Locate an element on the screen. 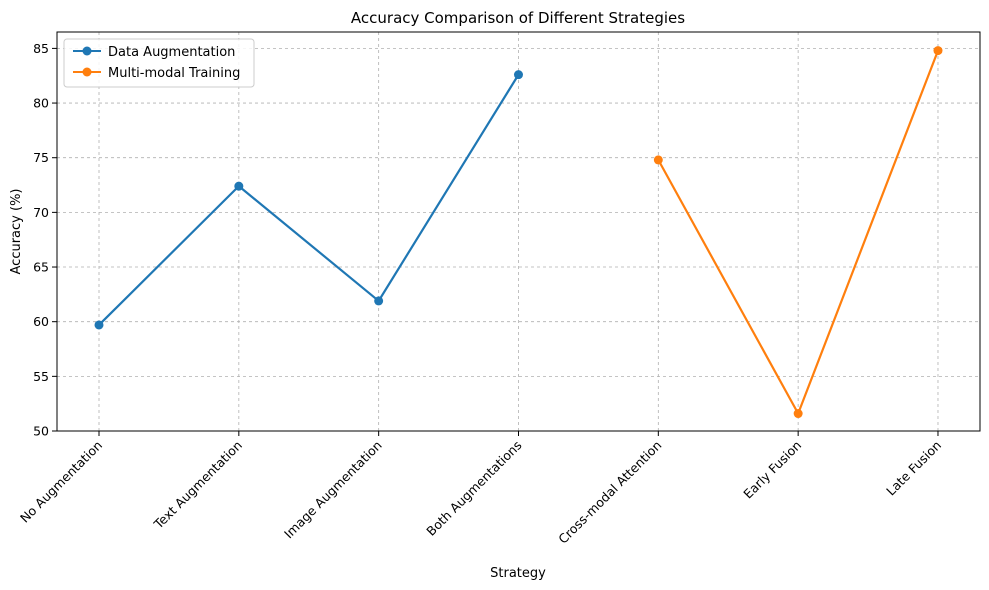 The image size is (989, 590). y-tick-label: 65 is located at coordinates (41, 267).